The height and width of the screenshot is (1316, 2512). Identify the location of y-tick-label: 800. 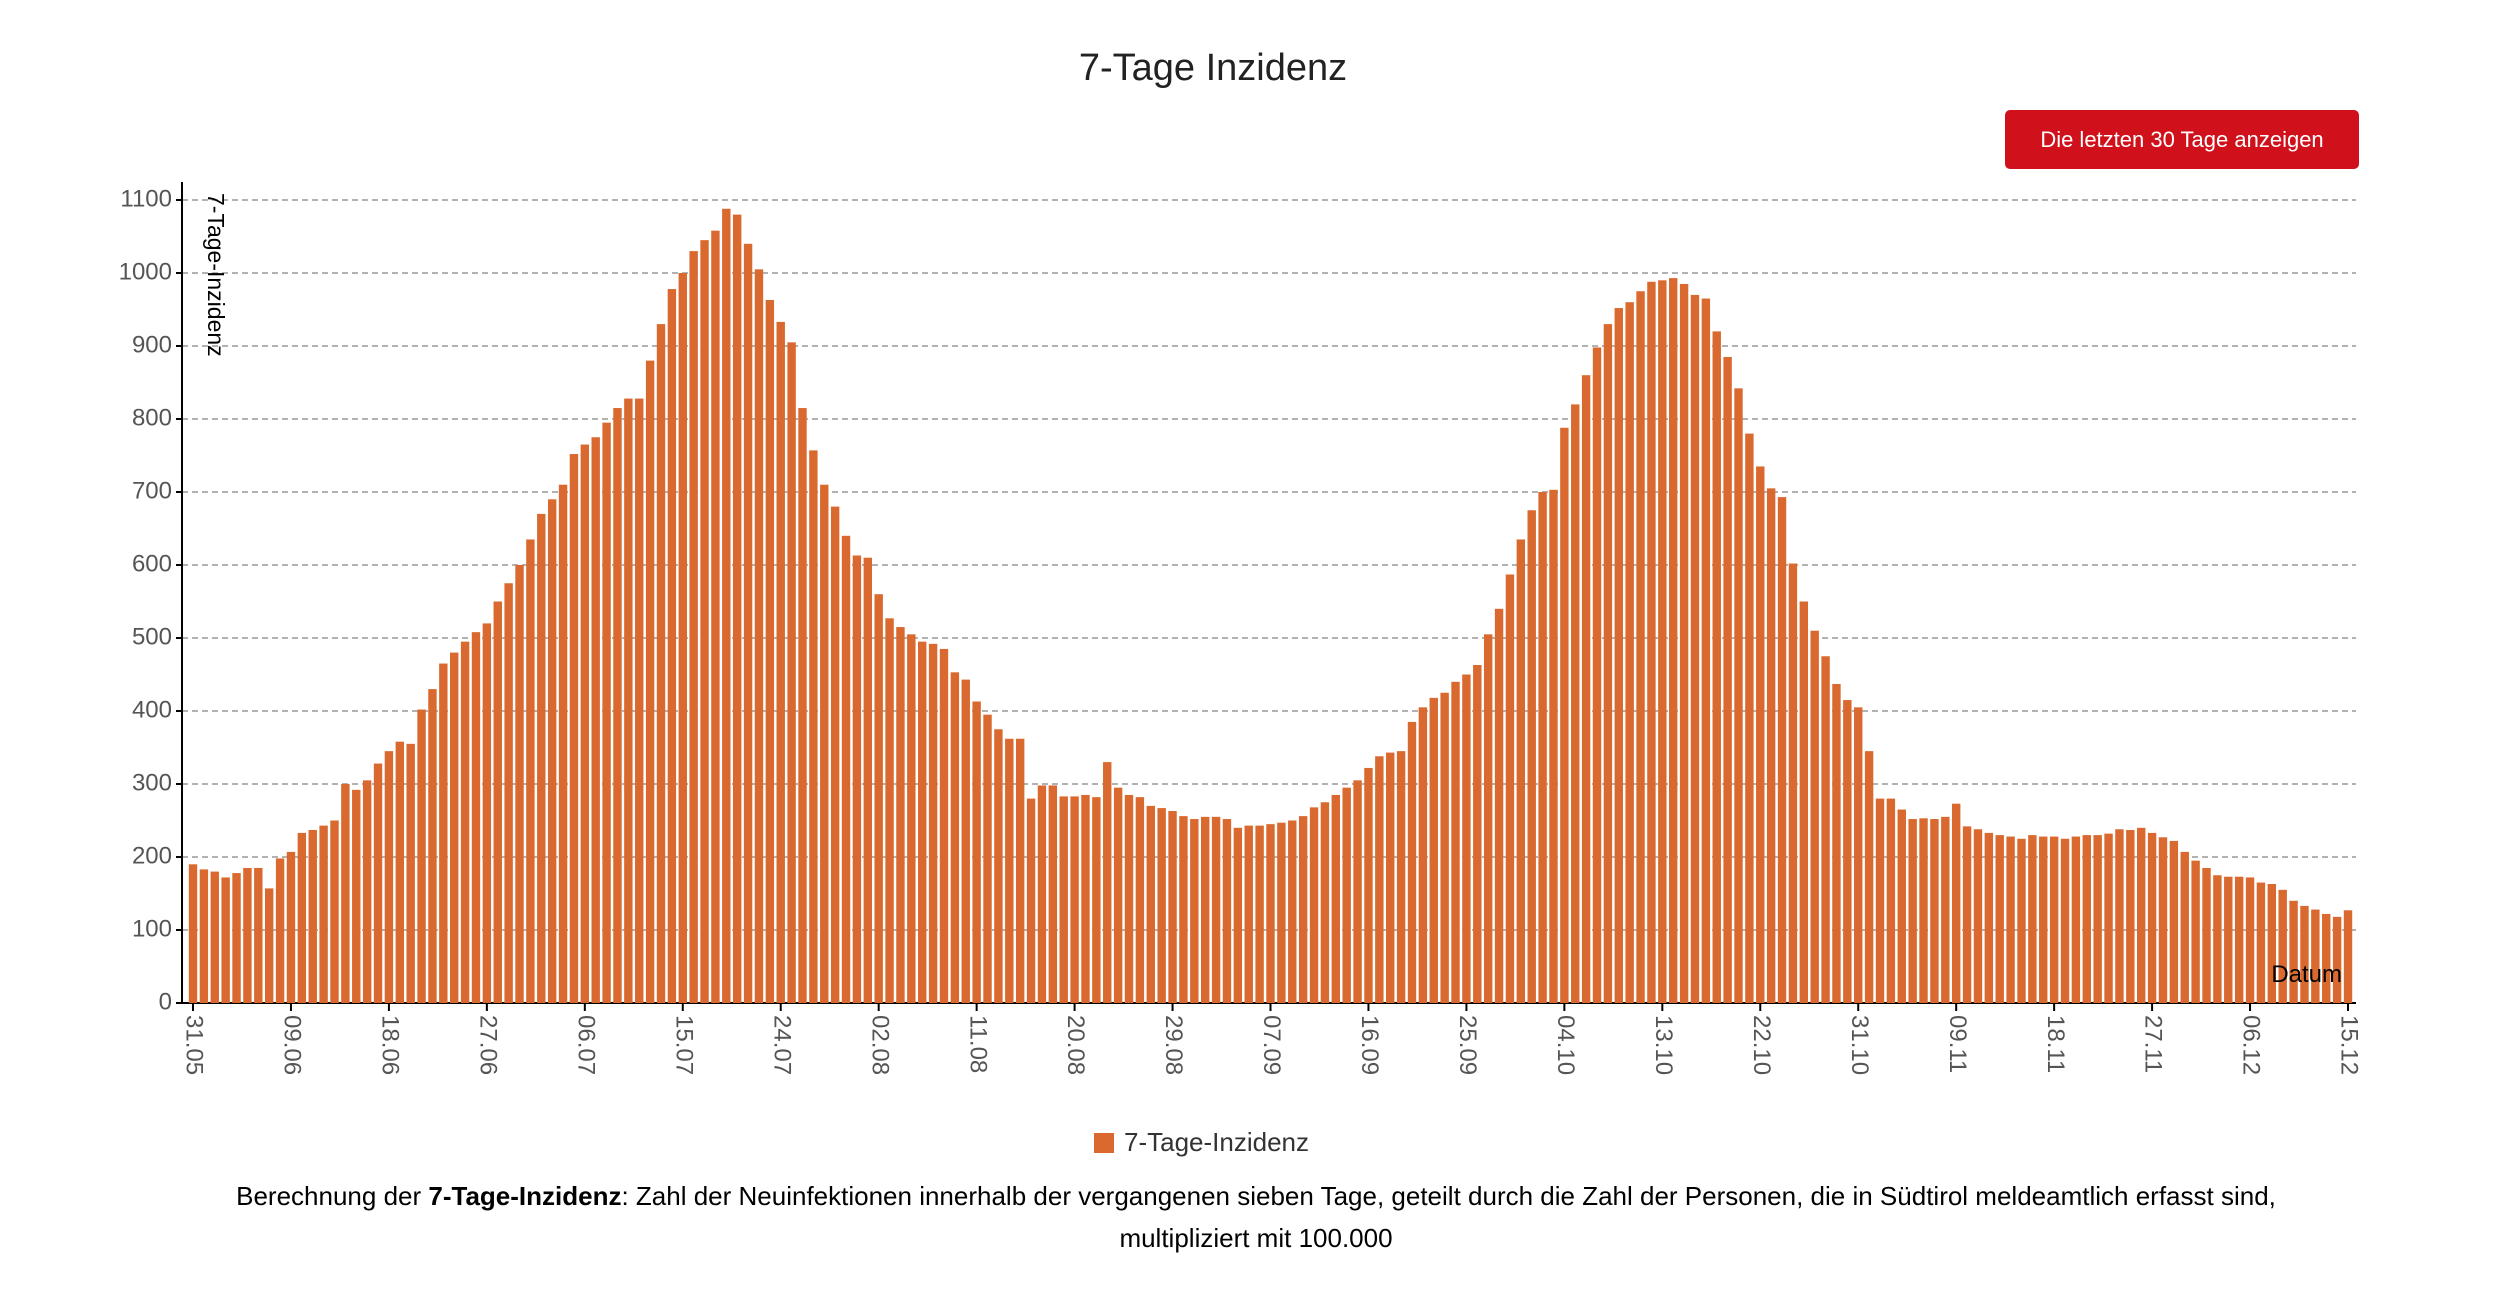
(152, 417).